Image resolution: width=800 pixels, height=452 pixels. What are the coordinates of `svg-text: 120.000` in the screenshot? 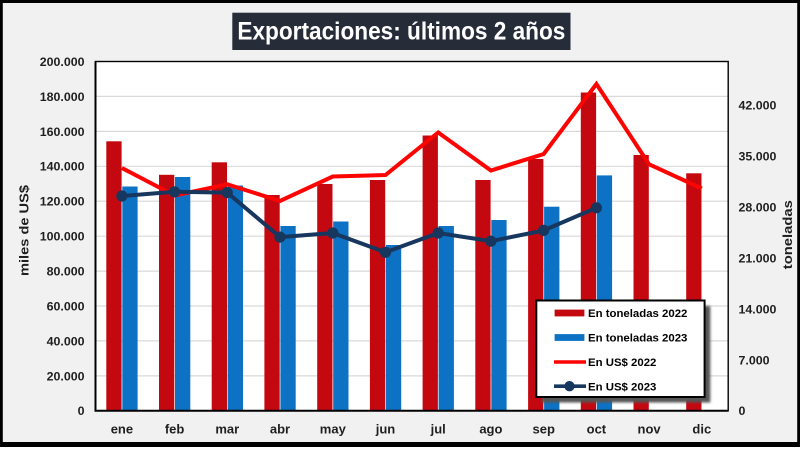 It's located at (62, 202).